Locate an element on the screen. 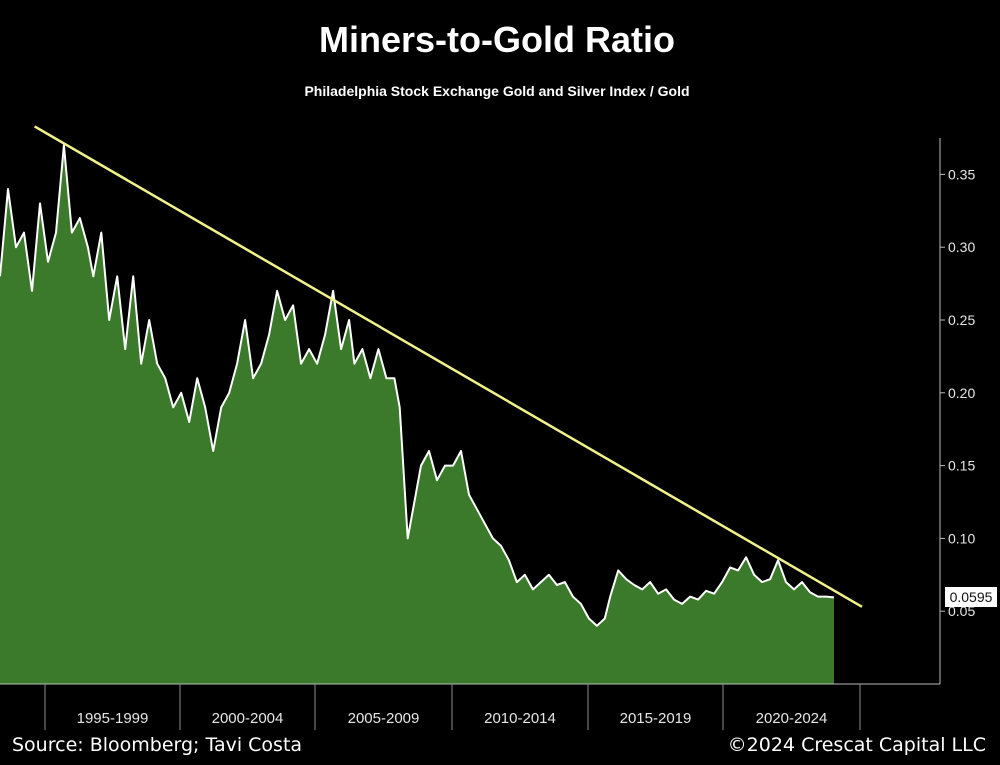 The width and height of the screenshot is (1000, 765). chart-title: Miners-to-Gold Ratio is located at coordinates (497, 39).